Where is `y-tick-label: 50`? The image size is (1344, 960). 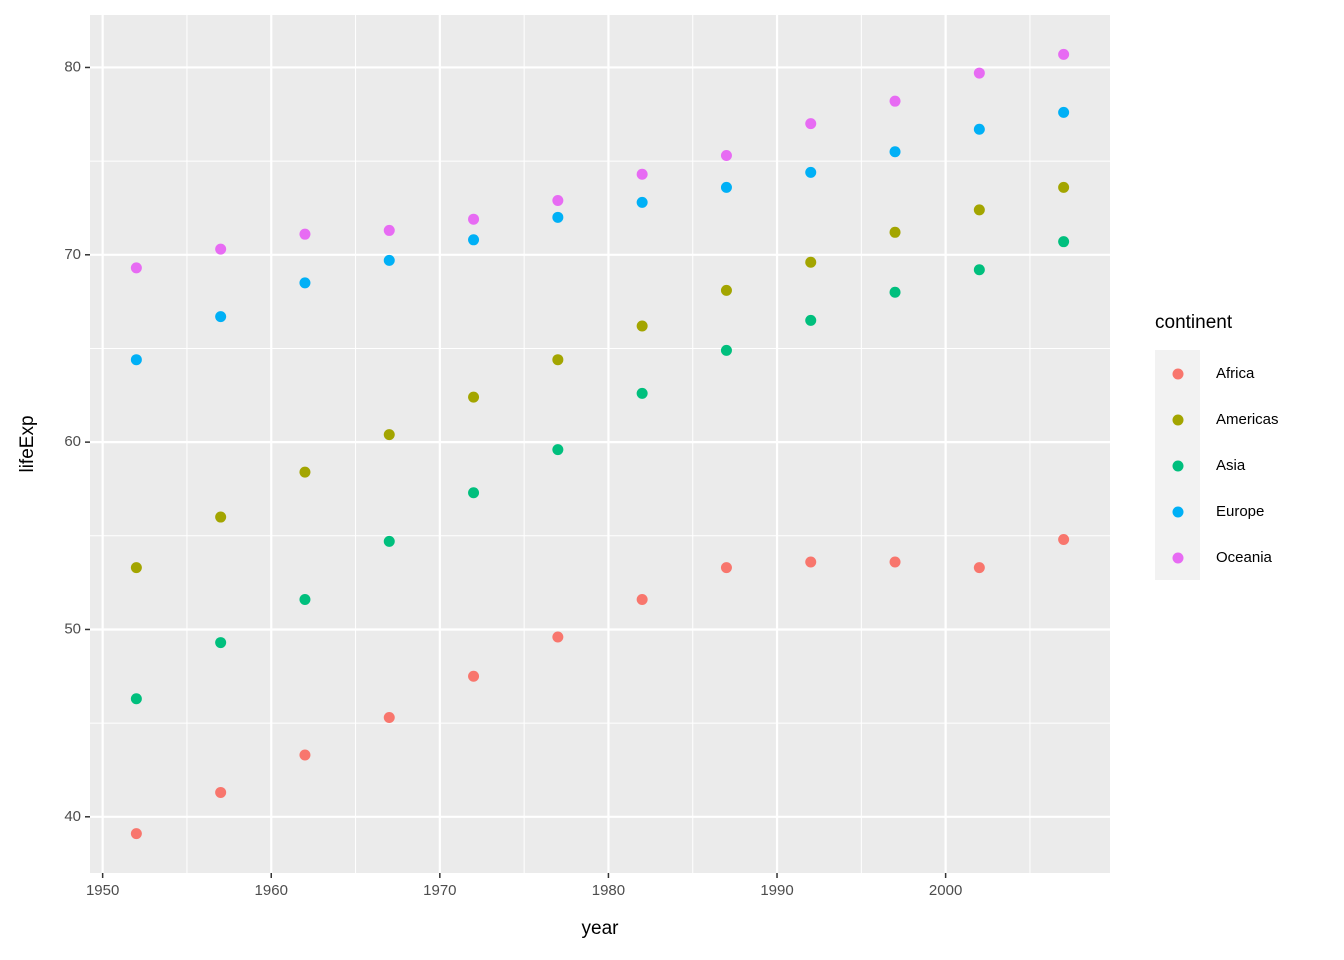 y-tick-label: 50 is located at coordinates (72, 628).